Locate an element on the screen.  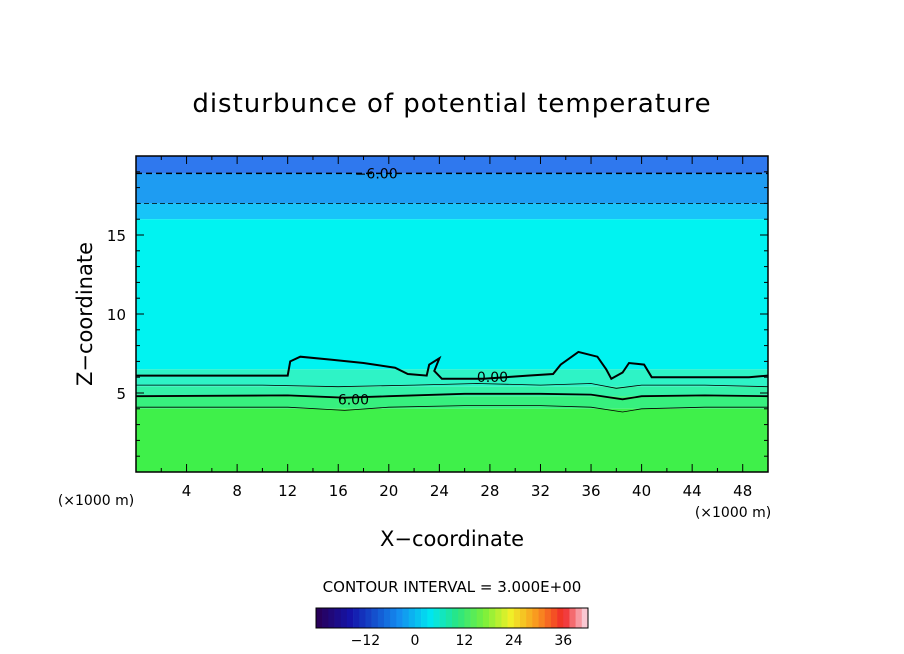
x-tick-label-3: 16 is located at coordinates (338, 491).